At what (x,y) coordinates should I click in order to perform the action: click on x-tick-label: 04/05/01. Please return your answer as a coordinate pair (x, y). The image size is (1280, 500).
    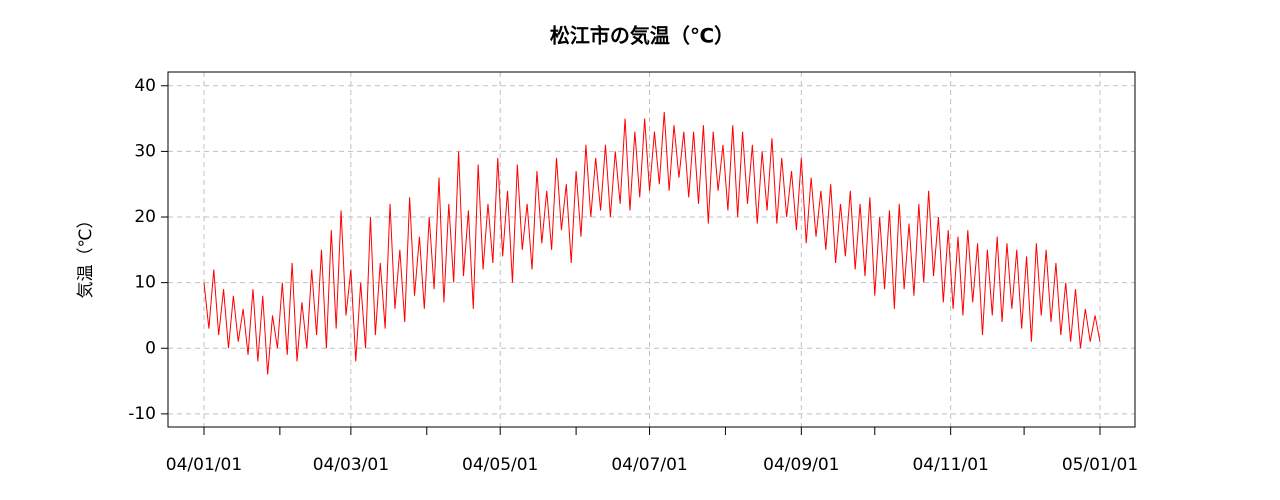
    Looking at the image, I should click on (500, 465).